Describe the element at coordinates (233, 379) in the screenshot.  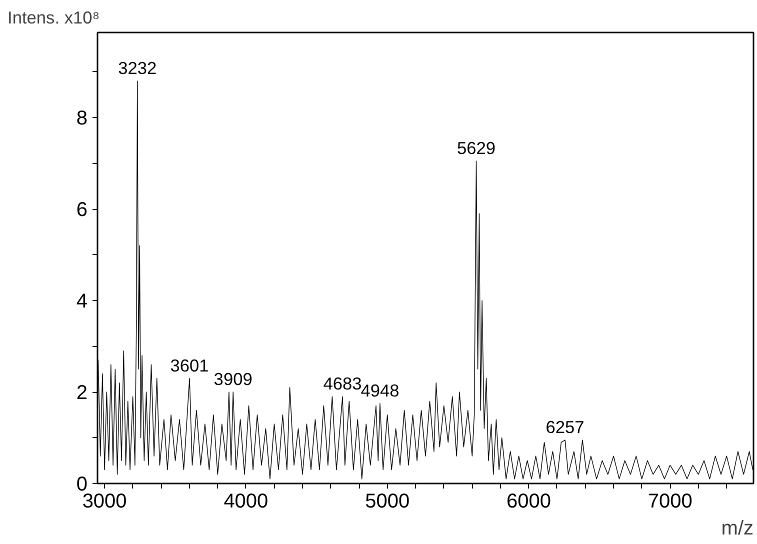
I see `annotation: 3909` at that location.